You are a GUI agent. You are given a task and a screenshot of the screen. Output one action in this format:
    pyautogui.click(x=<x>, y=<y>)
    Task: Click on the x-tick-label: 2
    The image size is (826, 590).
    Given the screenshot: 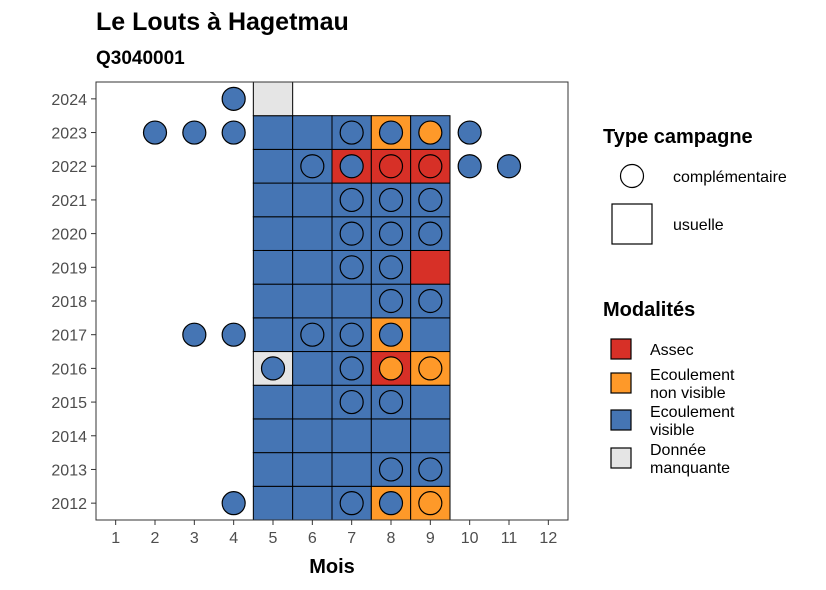 What is the action you would take?
    pyautogui.click(x=155, y=538)
    